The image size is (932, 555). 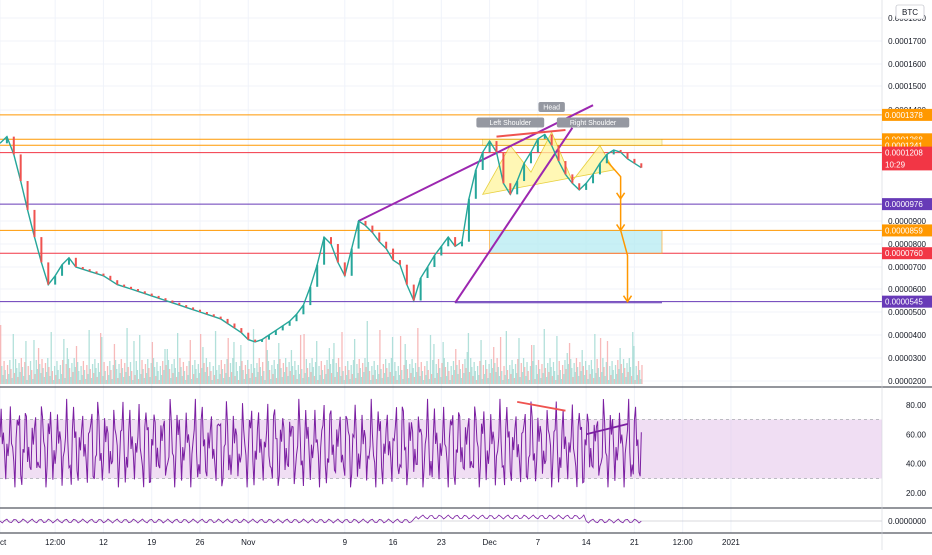 I want to click on x-tick-label: 26, so click(x=200, y=542).